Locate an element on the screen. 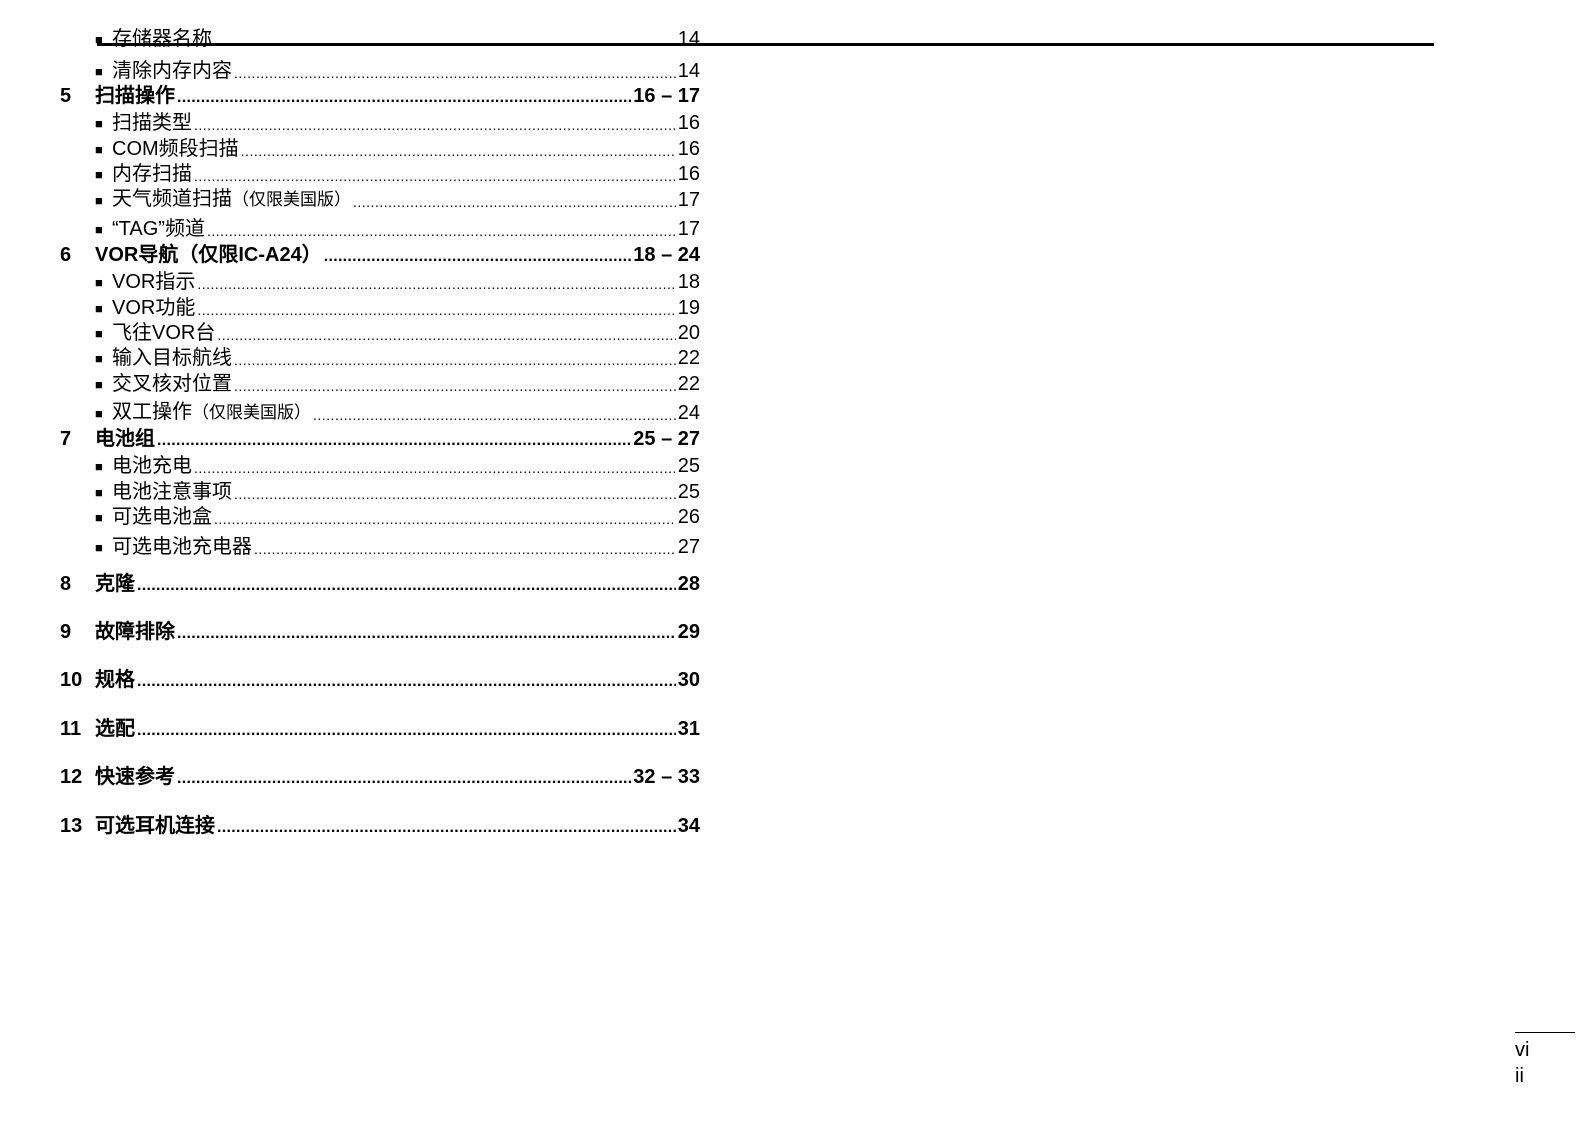  entry-title: 内存扫描 is located at coordinates (152, 174).